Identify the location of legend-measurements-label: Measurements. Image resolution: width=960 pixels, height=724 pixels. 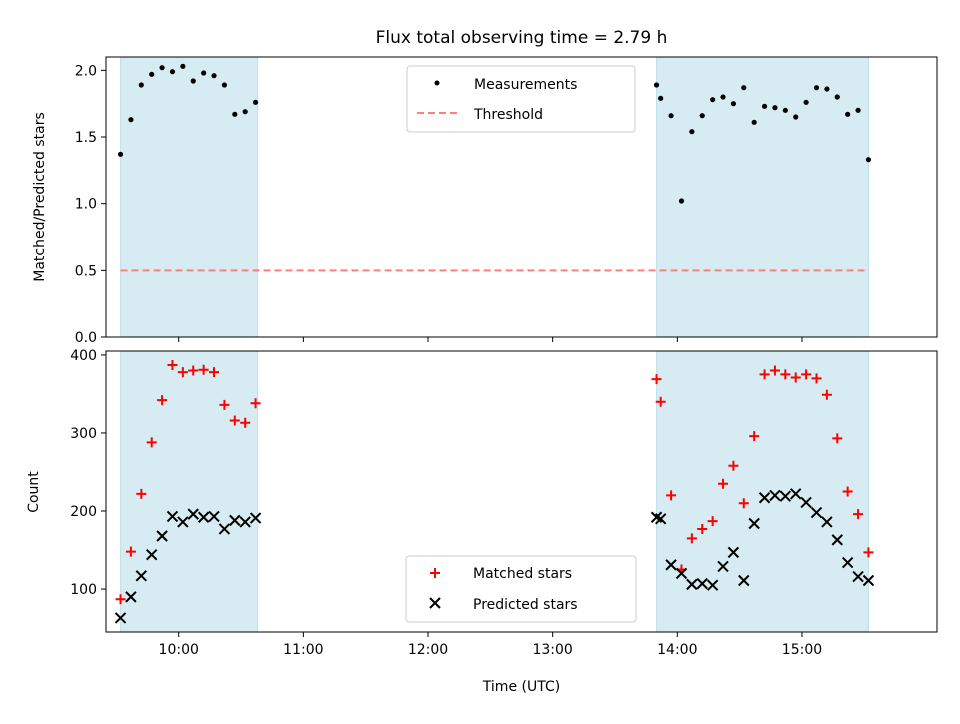
(525, 85).